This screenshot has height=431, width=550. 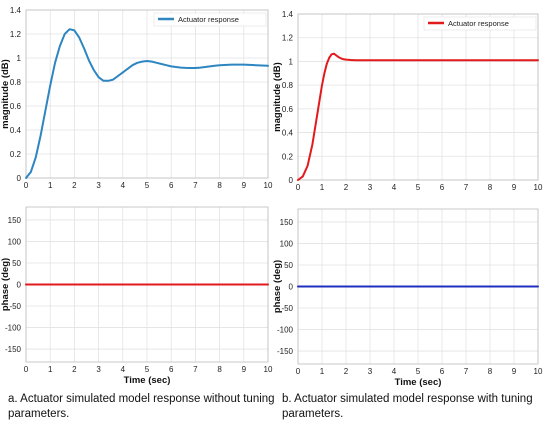 I want to click on b-magnitude-xtick-label-2: 2, so click(x=346, y=187).